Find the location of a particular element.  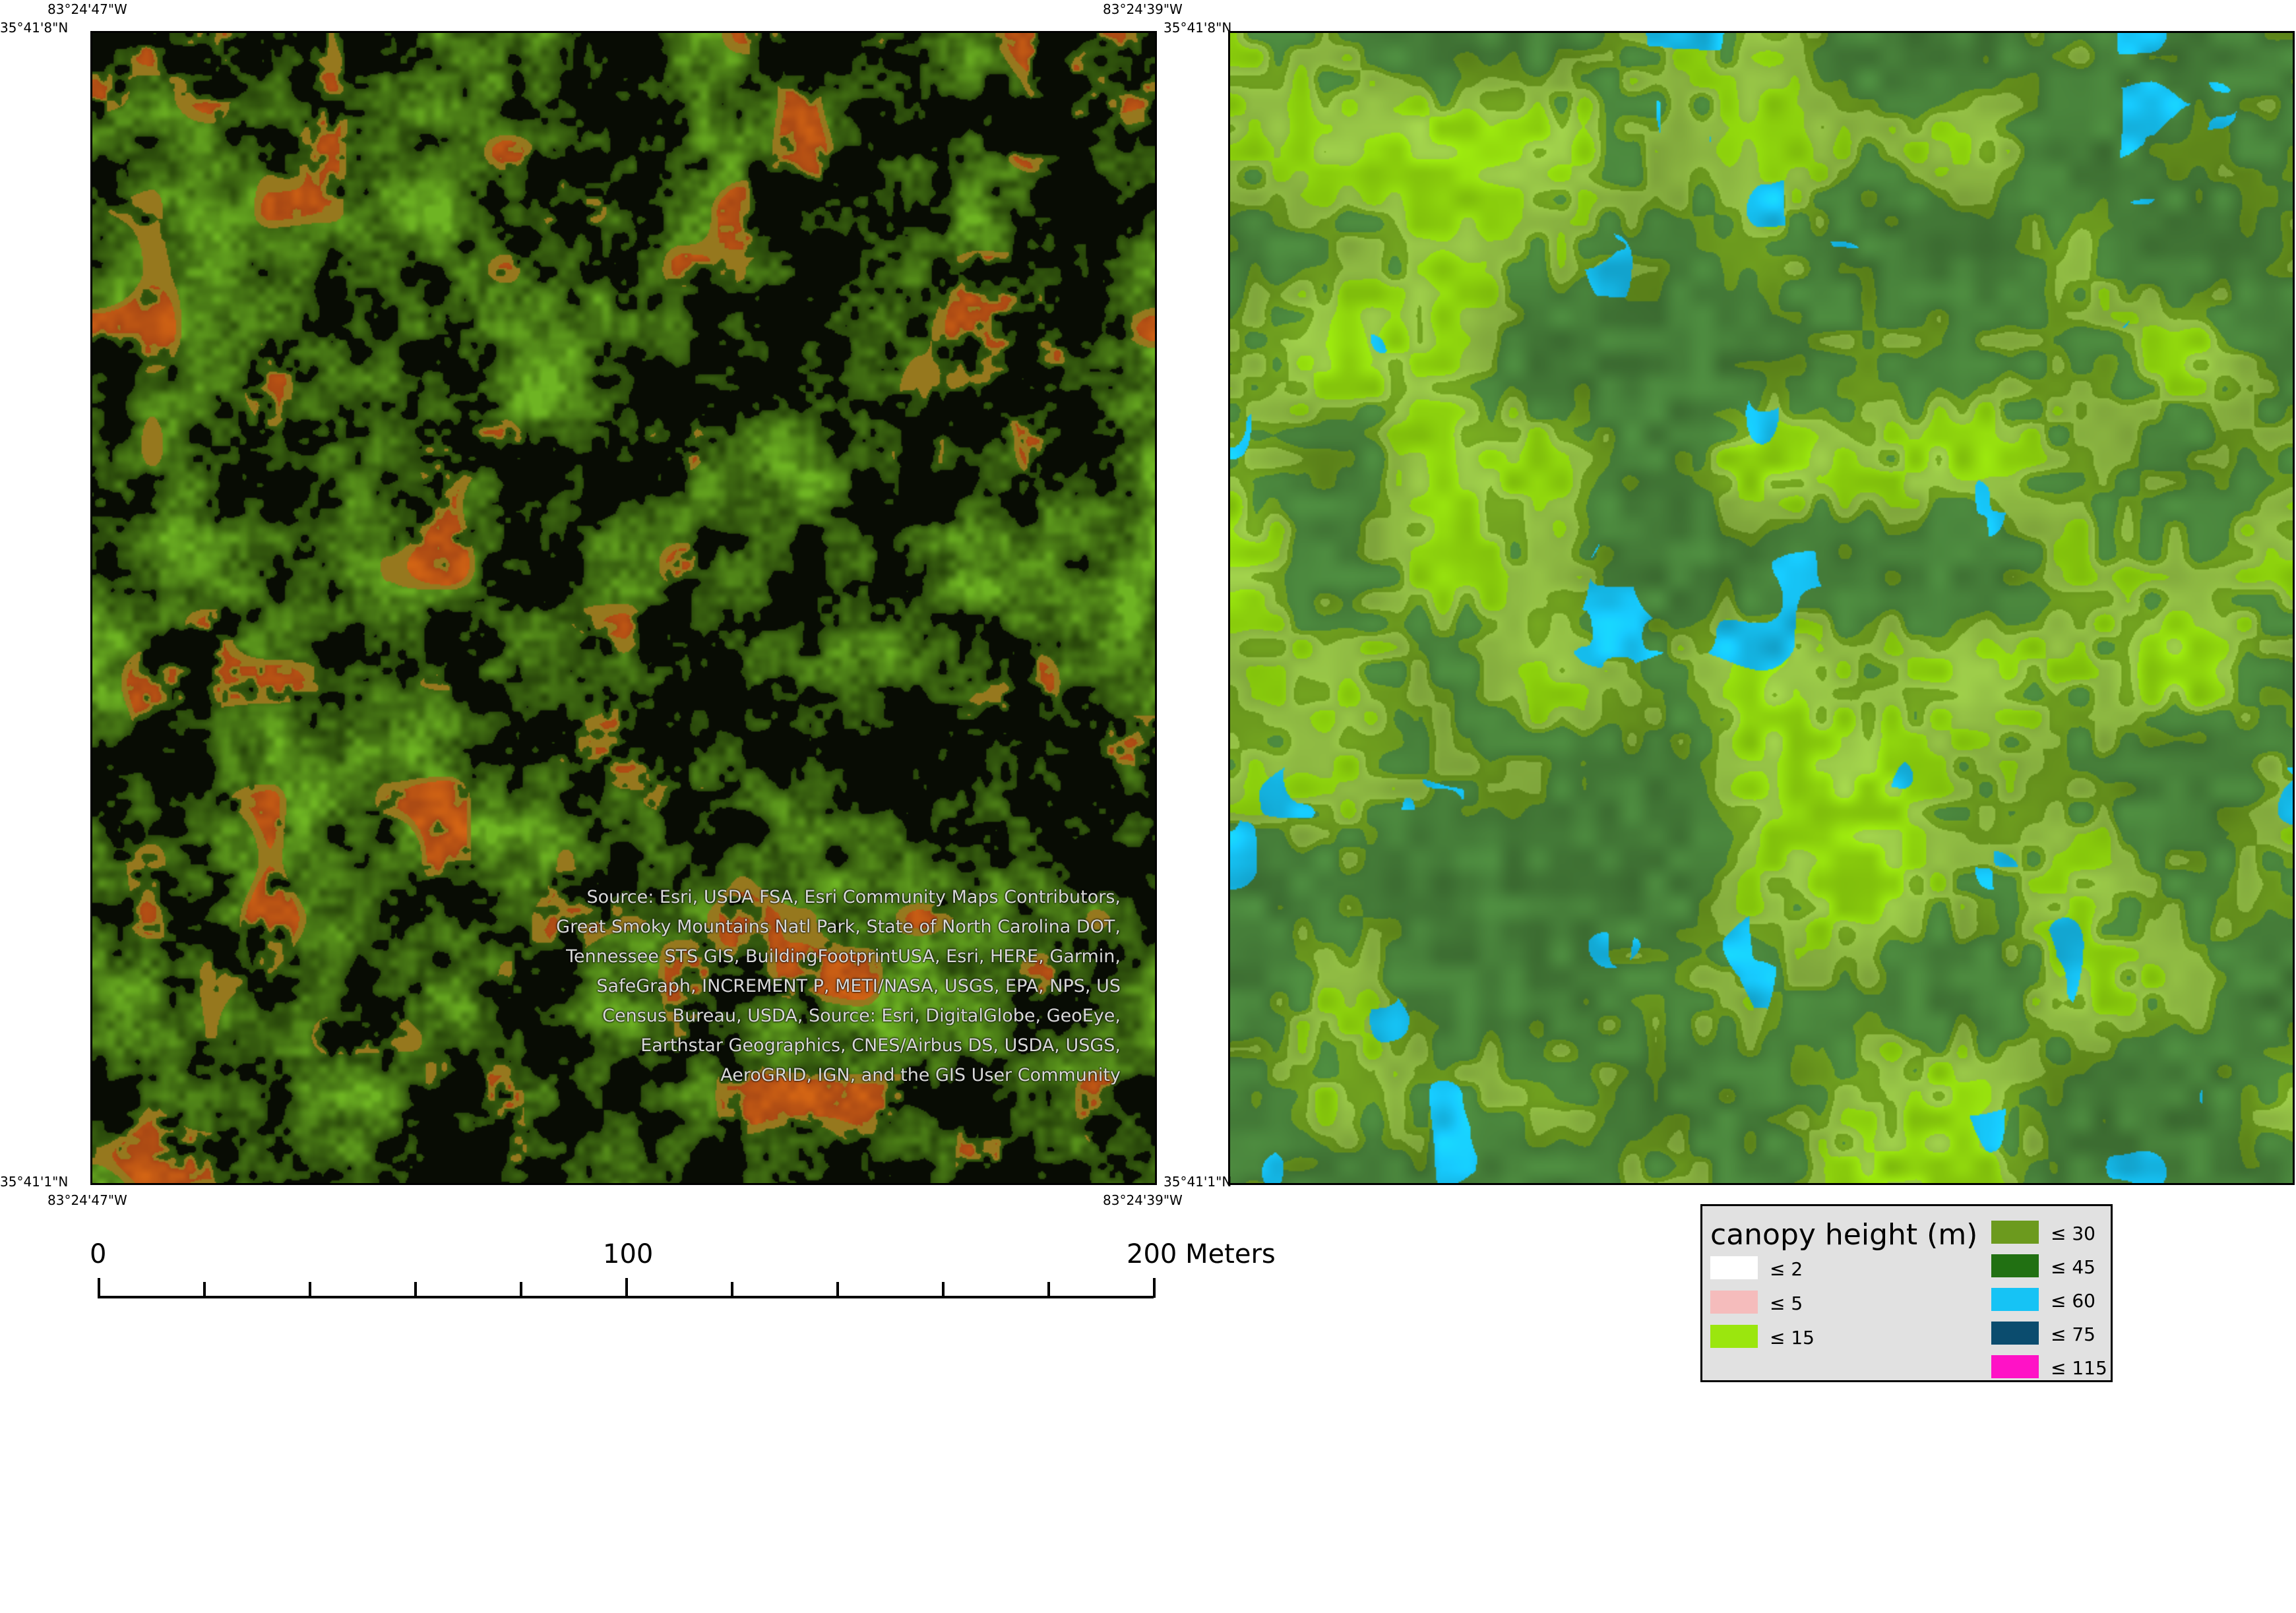

legend-label: ≤ 15 is located at coordinates (1792, 1338).